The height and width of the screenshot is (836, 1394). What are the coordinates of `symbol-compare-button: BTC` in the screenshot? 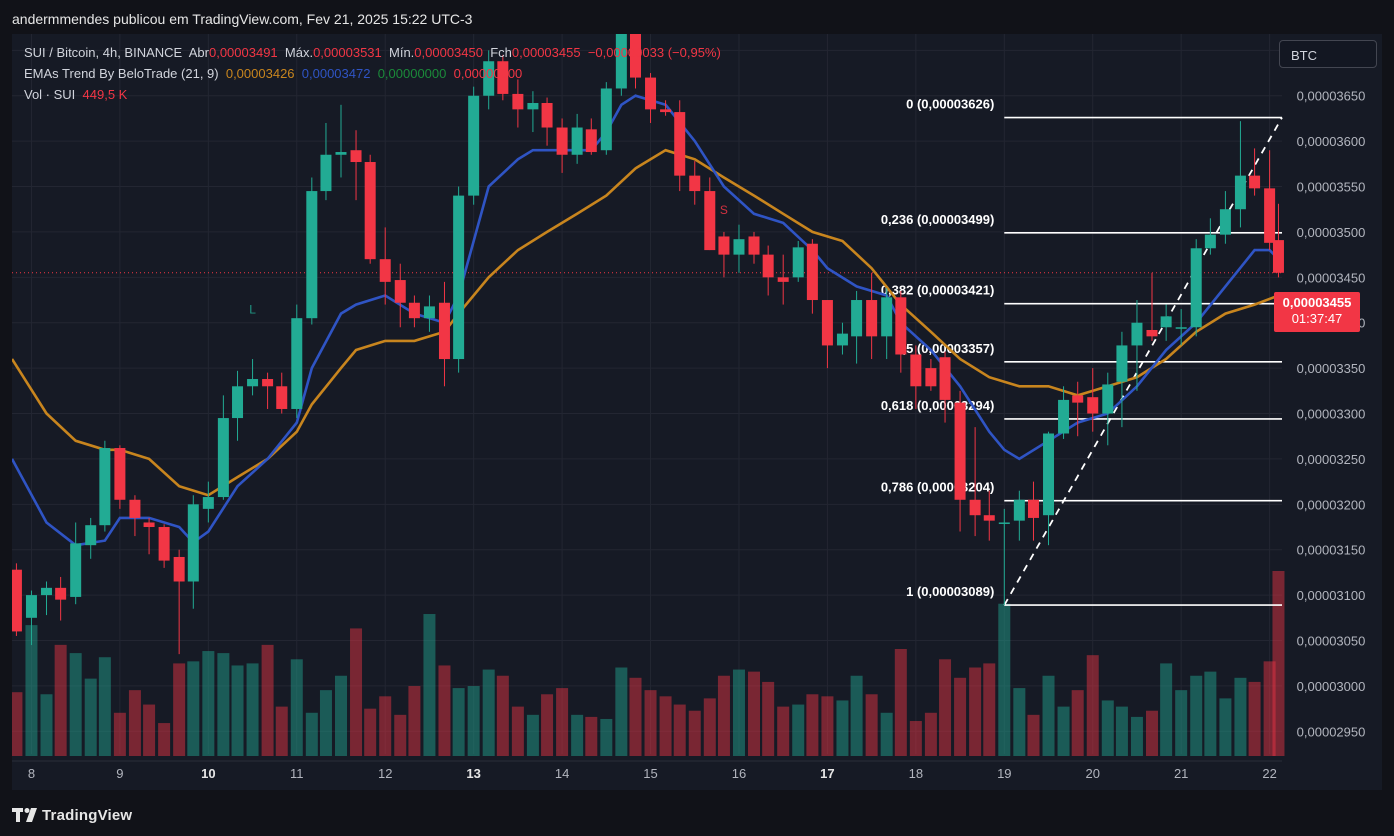 It's located at (1328, 54).